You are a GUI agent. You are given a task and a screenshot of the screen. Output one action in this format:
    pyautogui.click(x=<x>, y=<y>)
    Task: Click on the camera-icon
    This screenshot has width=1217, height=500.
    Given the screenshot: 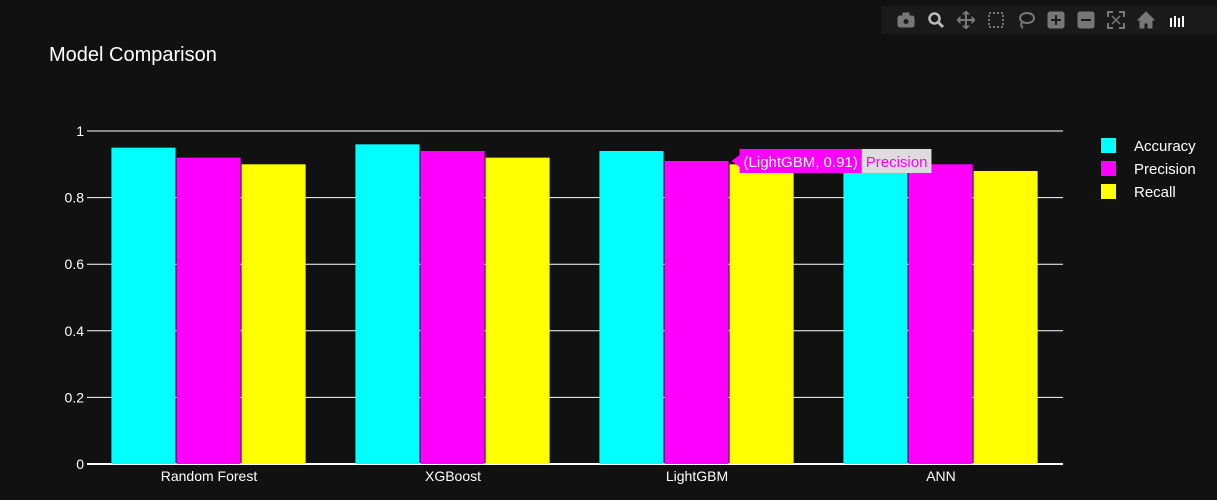 What is the action you would take?
    pyautogui.click(x=906, y=20)
    